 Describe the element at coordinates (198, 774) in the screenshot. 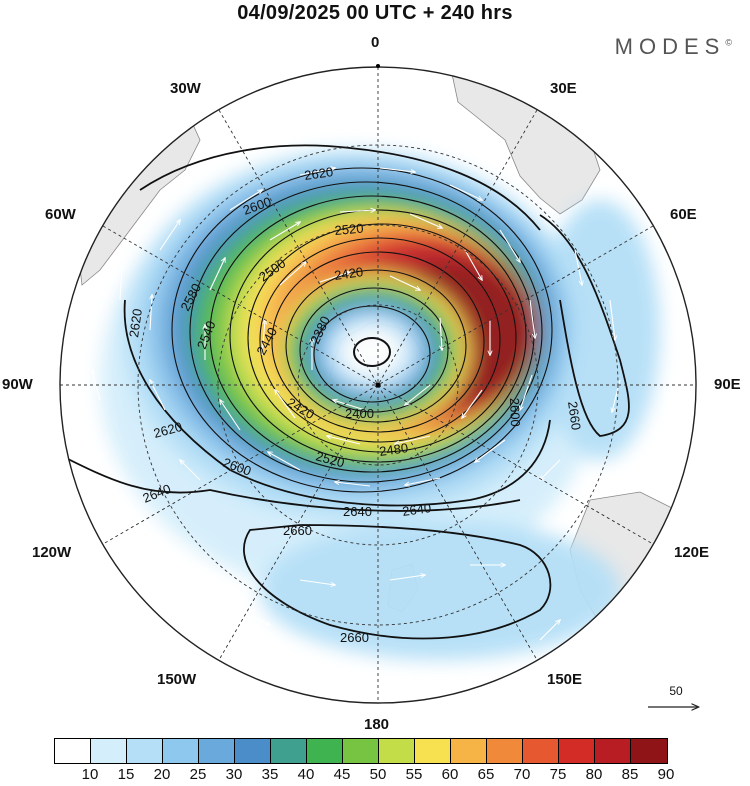

I see `colorbar-tick-label: 25` at that location.